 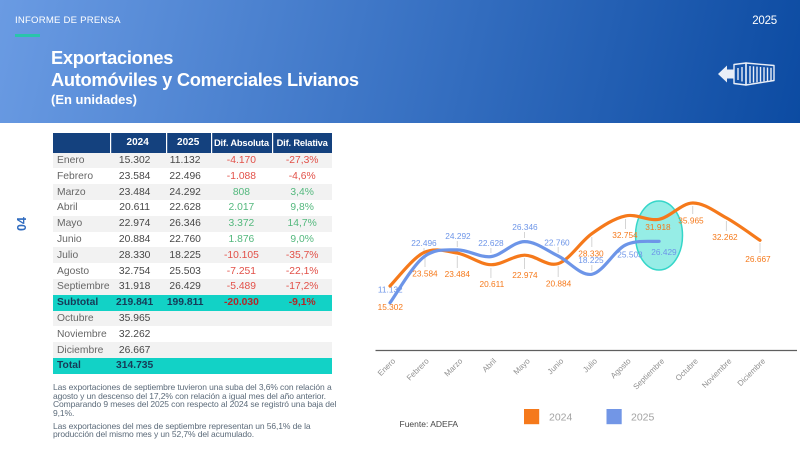 What do you see at coordinates (387, 367) in the screenshot?
I see `svg-text: Enero` at bounding box center [387, 367].